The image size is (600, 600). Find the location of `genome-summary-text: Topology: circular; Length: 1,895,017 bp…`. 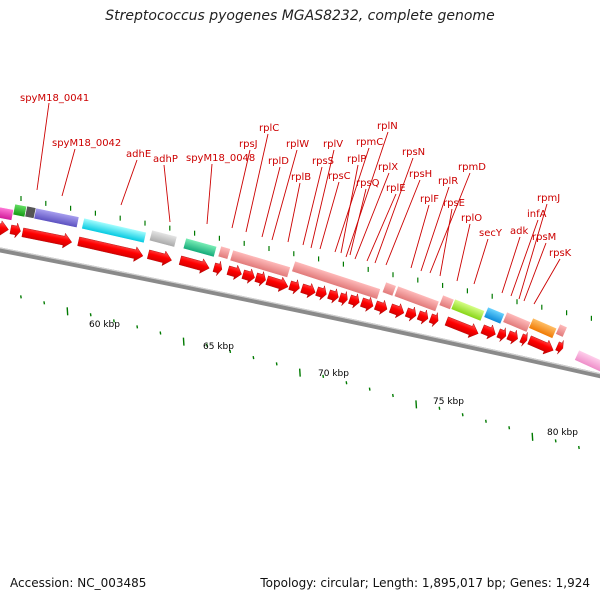

genome-summary-text: Topology: circular; Length: 1,895,017 bp… is located at coordinates (425, 583).